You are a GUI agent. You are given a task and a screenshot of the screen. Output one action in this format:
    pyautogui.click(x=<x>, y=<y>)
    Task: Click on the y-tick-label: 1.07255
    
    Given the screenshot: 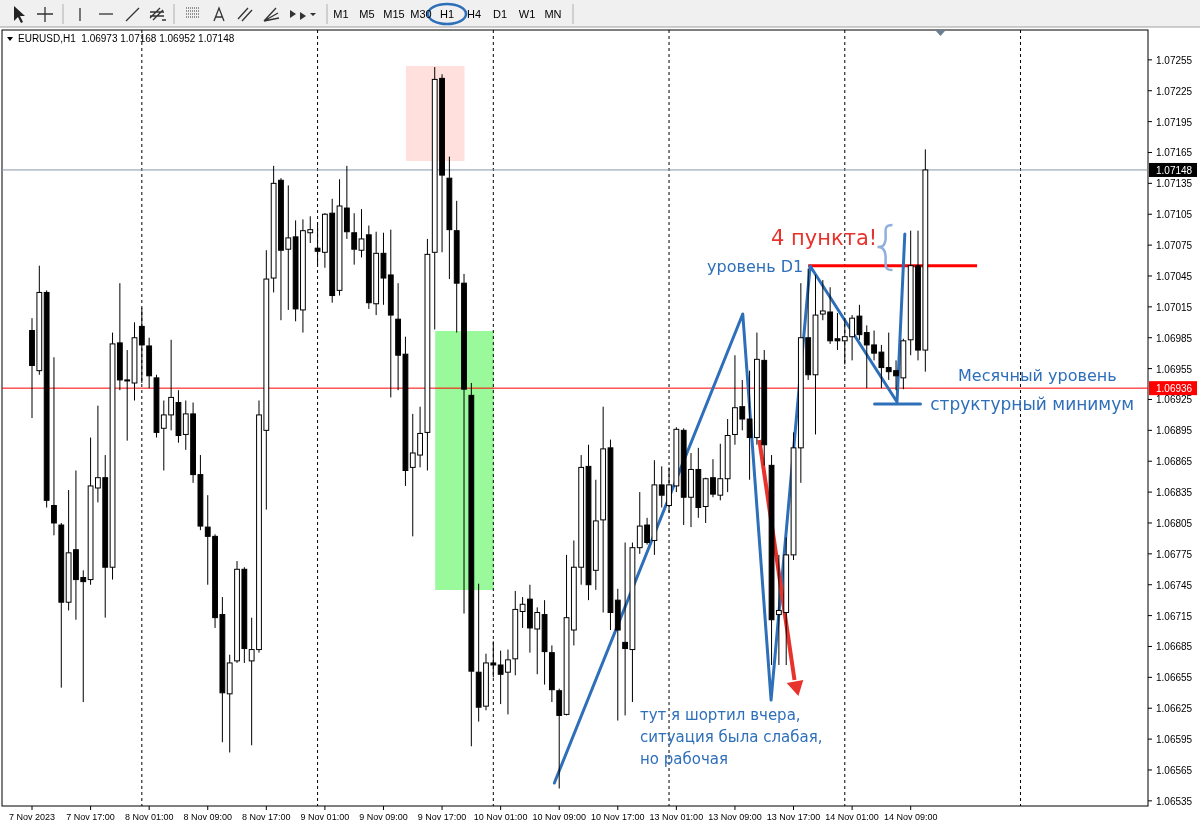 What is the action you would take?
    pyautogui.click(x=1174, y=60)
    